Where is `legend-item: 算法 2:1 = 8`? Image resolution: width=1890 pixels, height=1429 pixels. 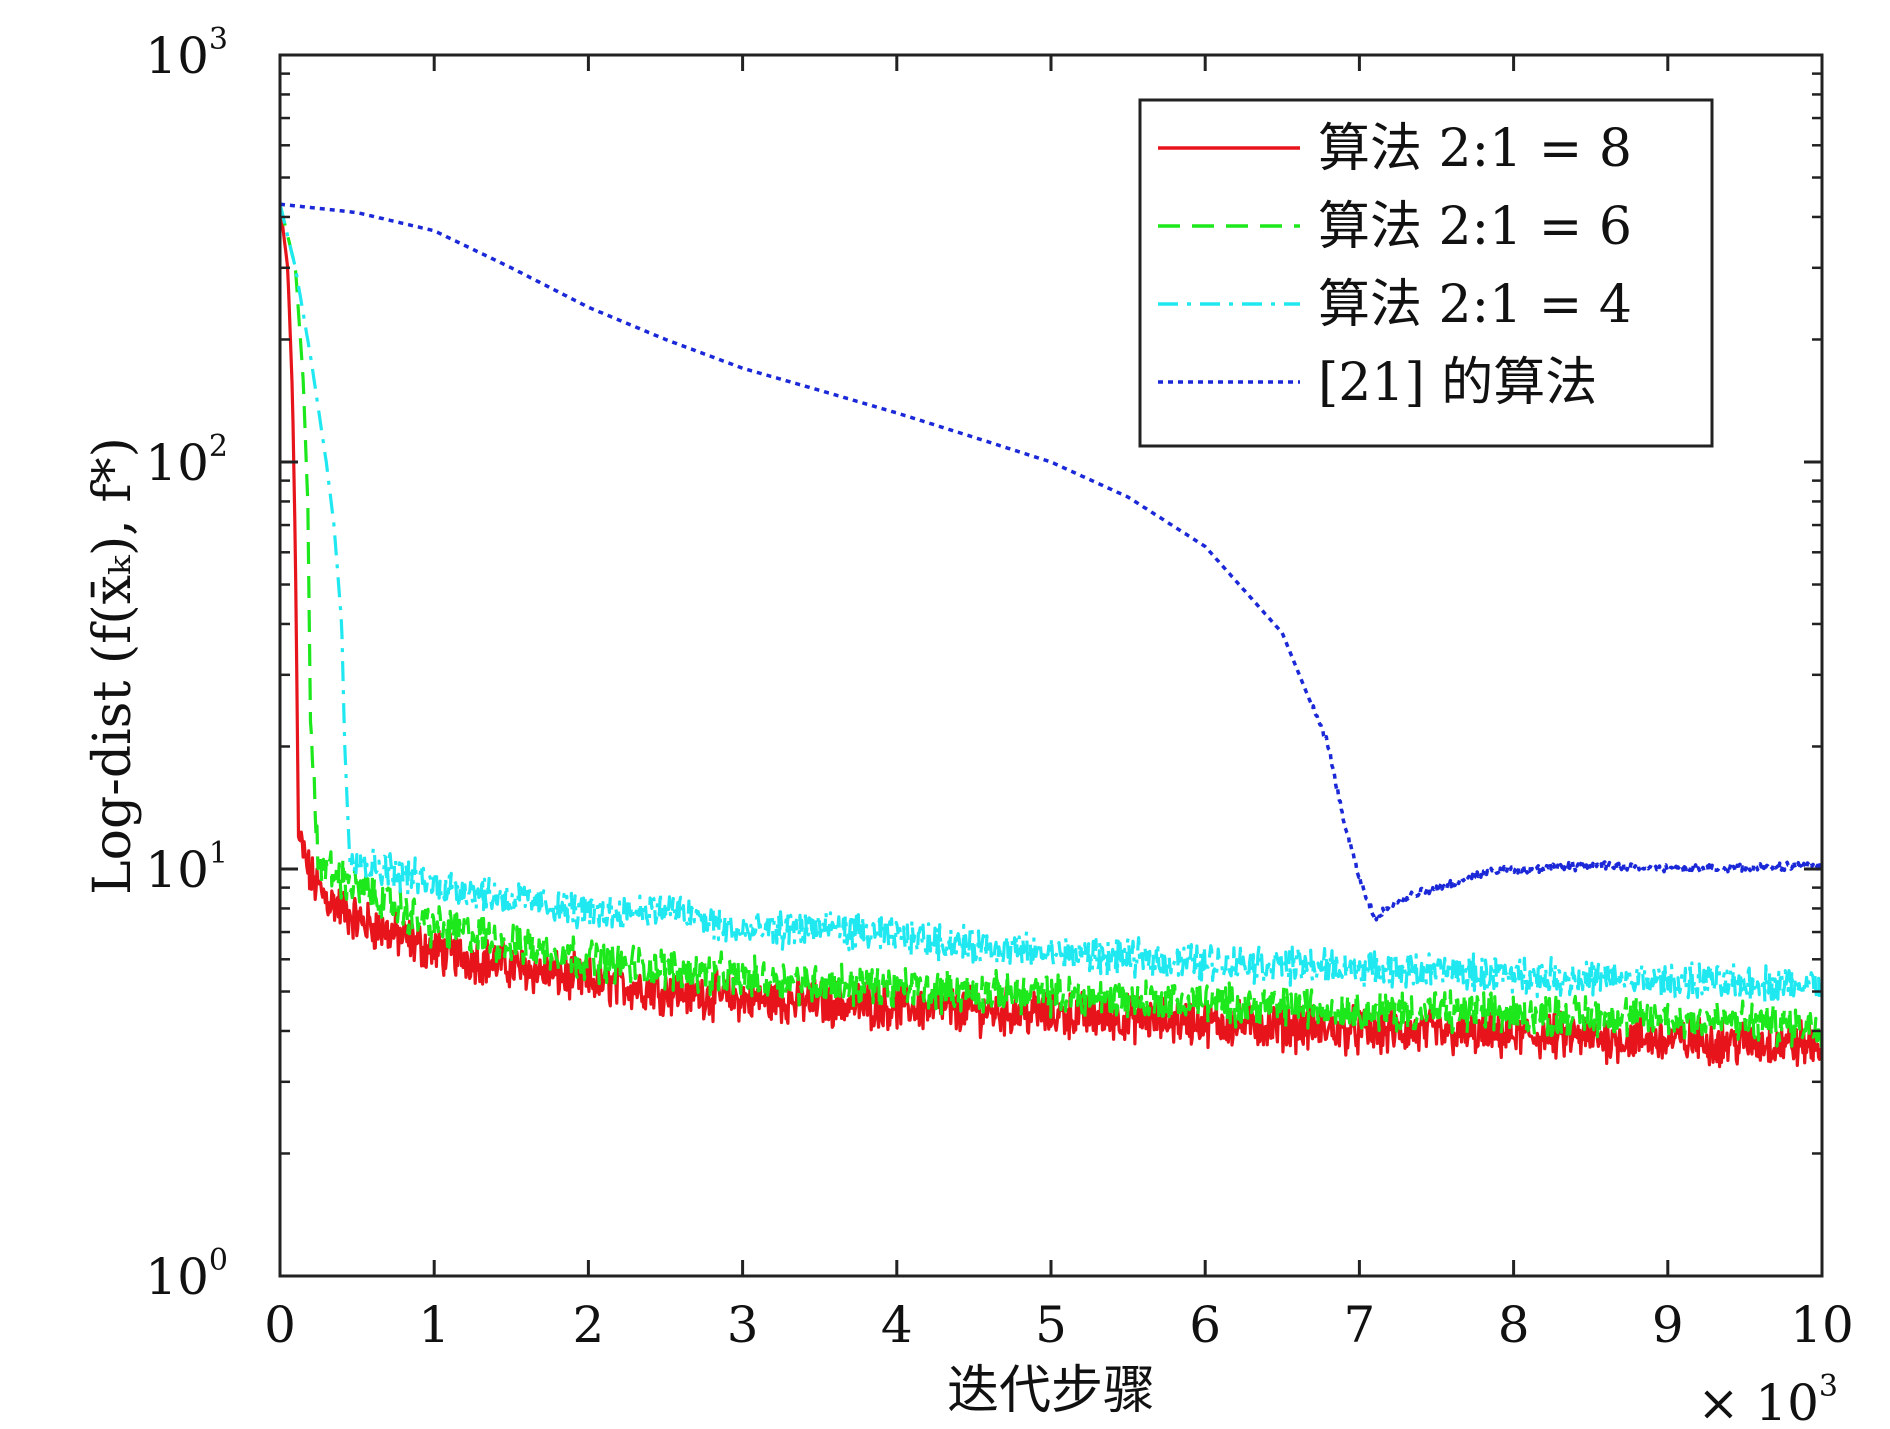 legend-item: 算法 2:1 = 8 is located at coordinates (1395, 149).